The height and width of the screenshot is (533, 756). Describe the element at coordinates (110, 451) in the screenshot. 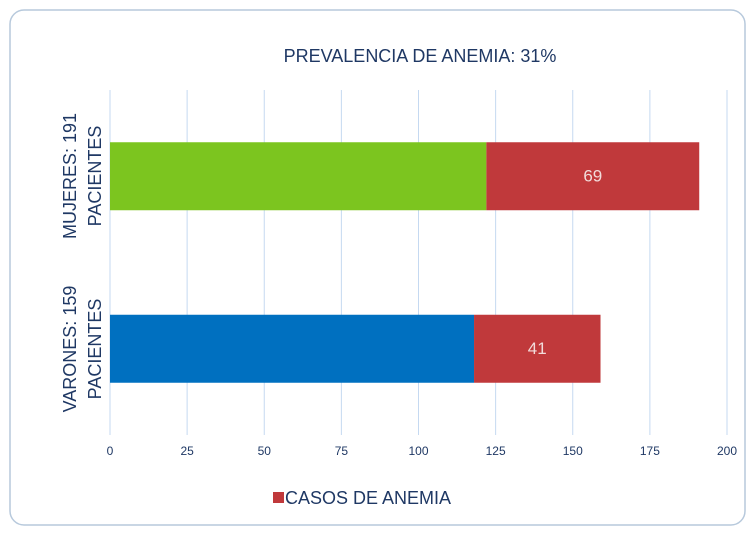

I see `x-tick-label: 0` at that location.